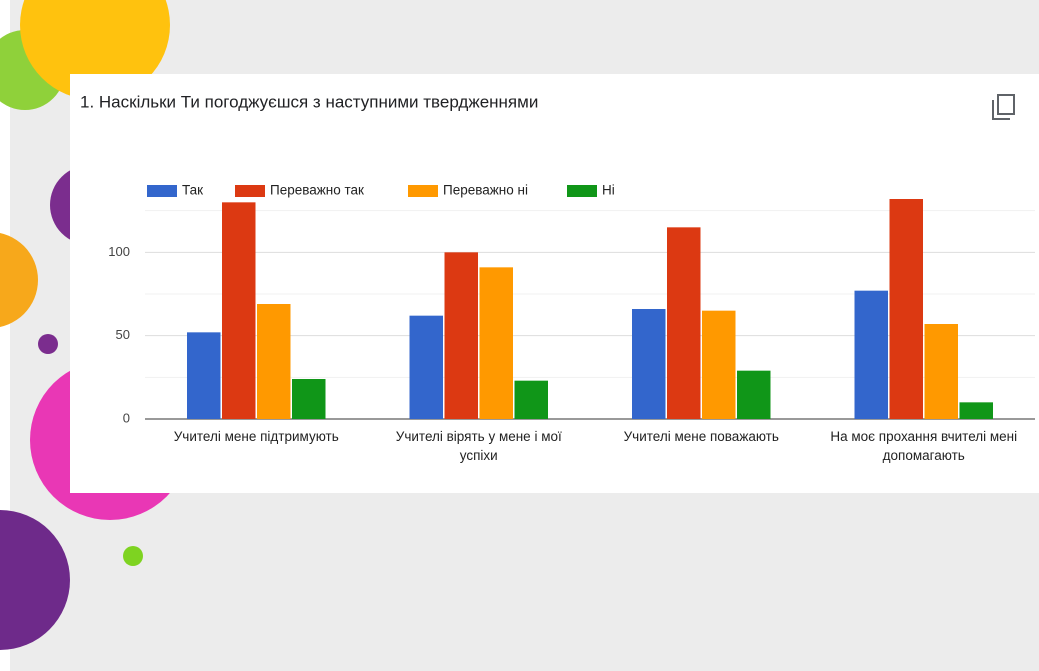  What do you see at coordinates (5, 335) in the screenshot?
I see `edge` at bounding box center [5, 335].